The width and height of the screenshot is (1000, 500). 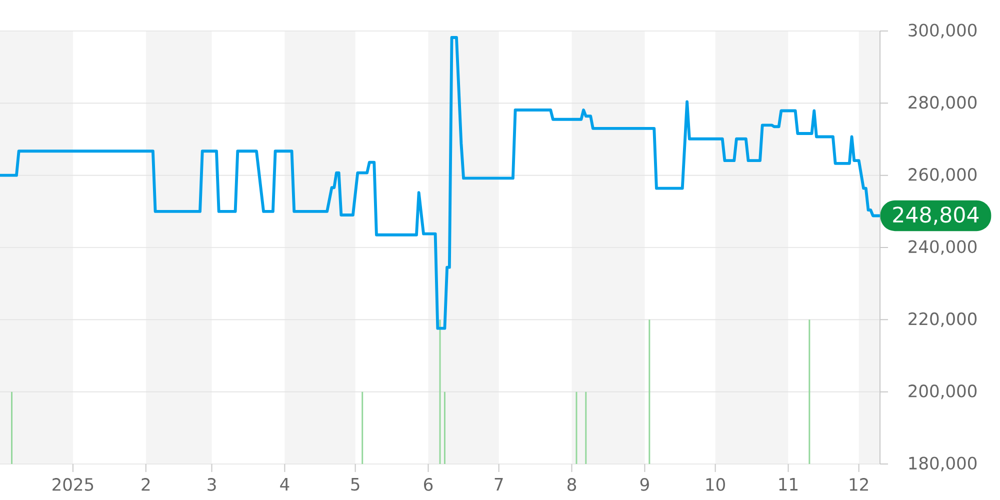 What do you see at coordinates (942, 319) in the screenshot?
I see `y-tick-label: 220,000` at bounding box center [942, 319].